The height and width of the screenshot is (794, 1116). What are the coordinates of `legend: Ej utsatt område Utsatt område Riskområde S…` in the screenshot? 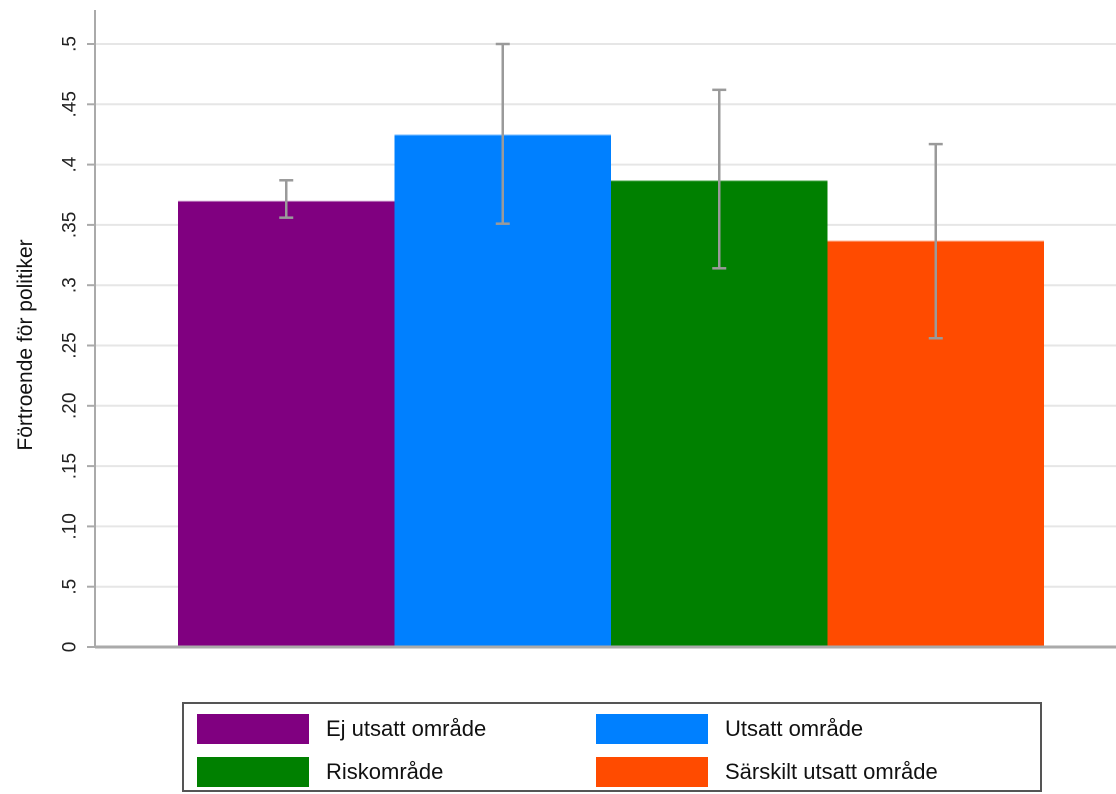 It's located at (612, 747).